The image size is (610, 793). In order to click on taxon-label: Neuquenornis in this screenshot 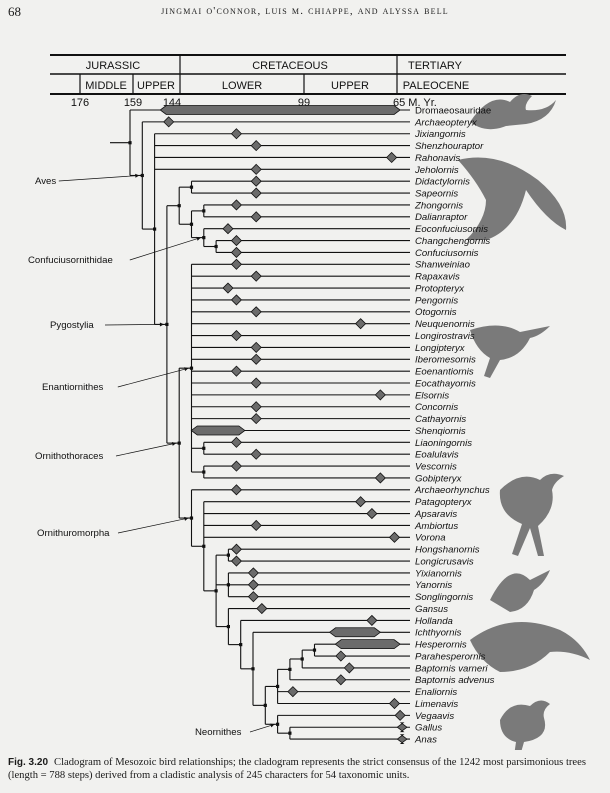, I will do `click(445, 324)`.